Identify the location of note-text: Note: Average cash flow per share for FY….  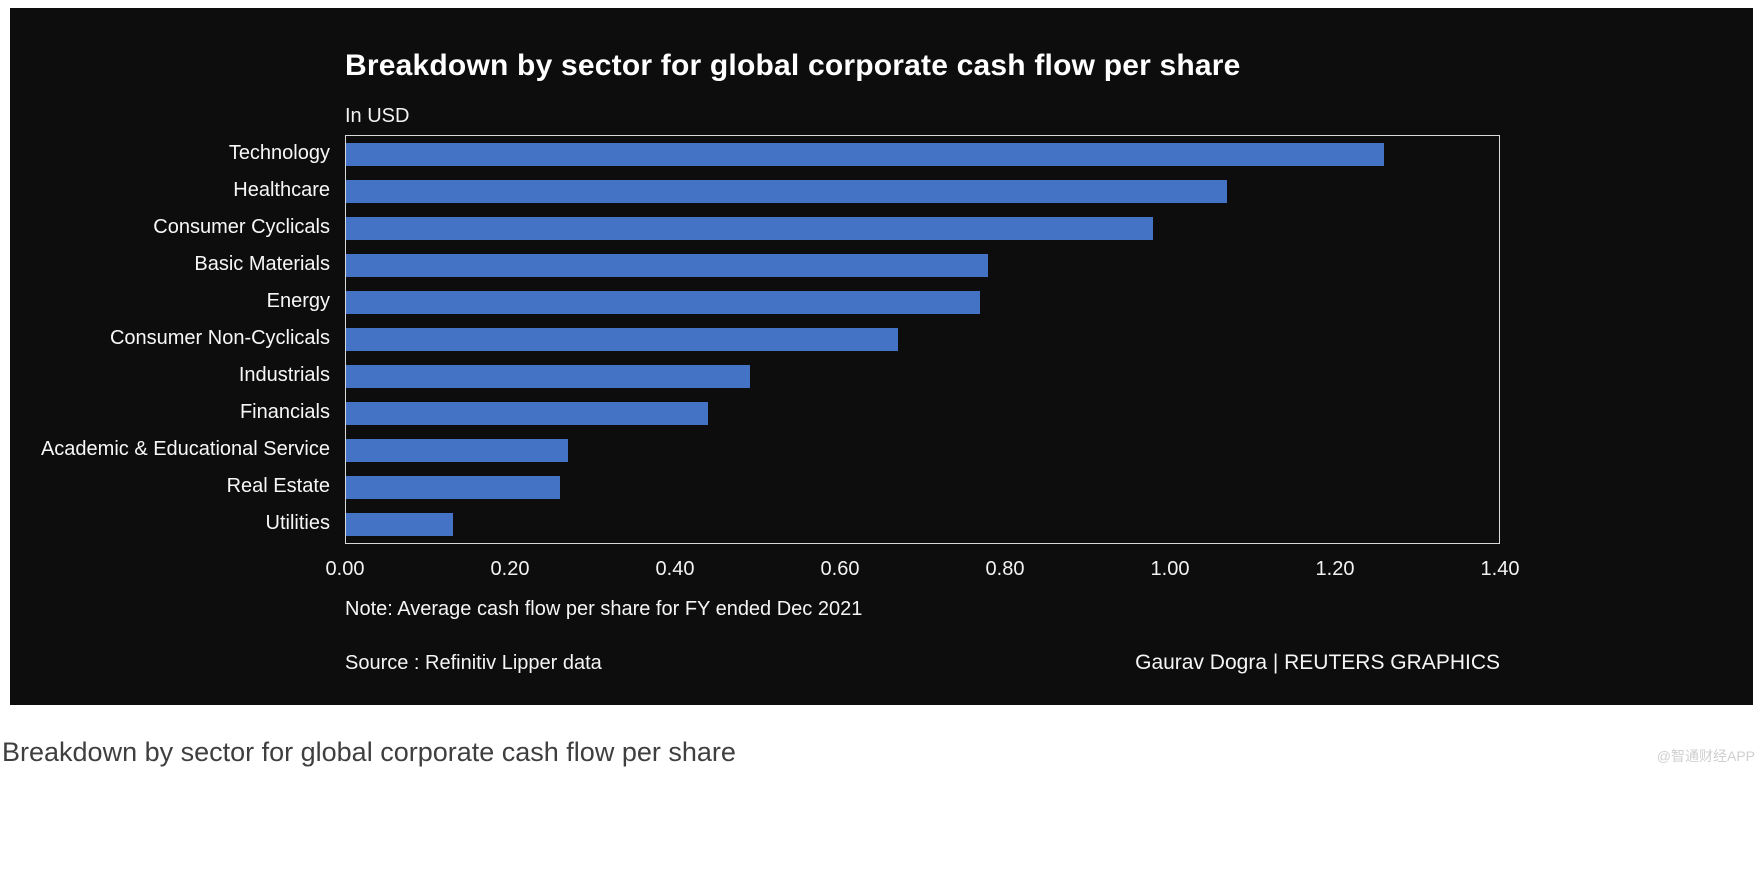
(604, 609).